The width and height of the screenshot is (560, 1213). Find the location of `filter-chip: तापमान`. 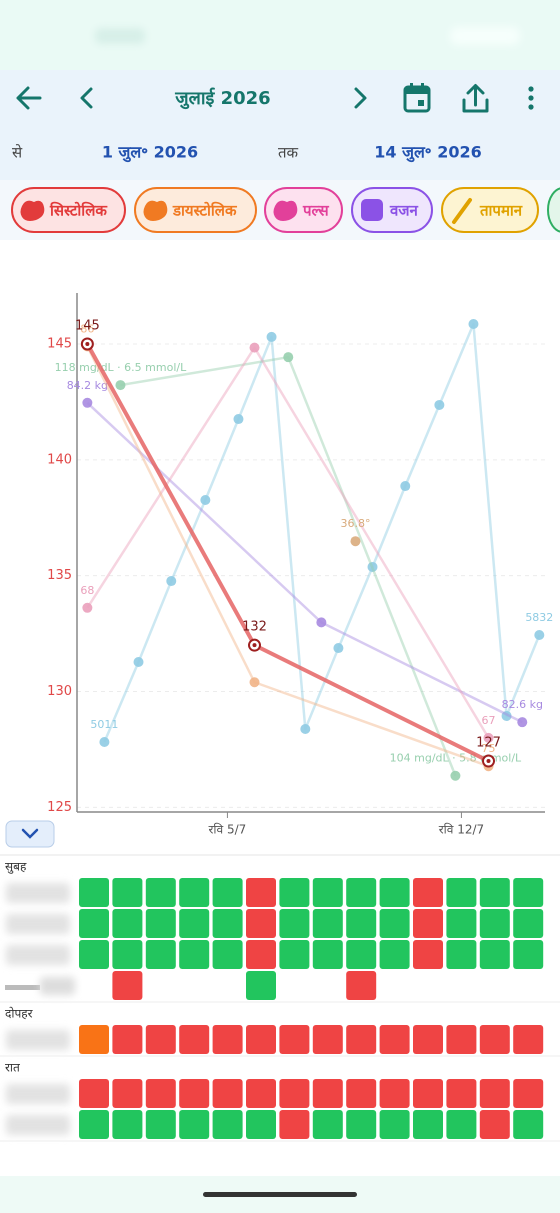

filter-chip: तापमान is located at coordinates (490, 210).